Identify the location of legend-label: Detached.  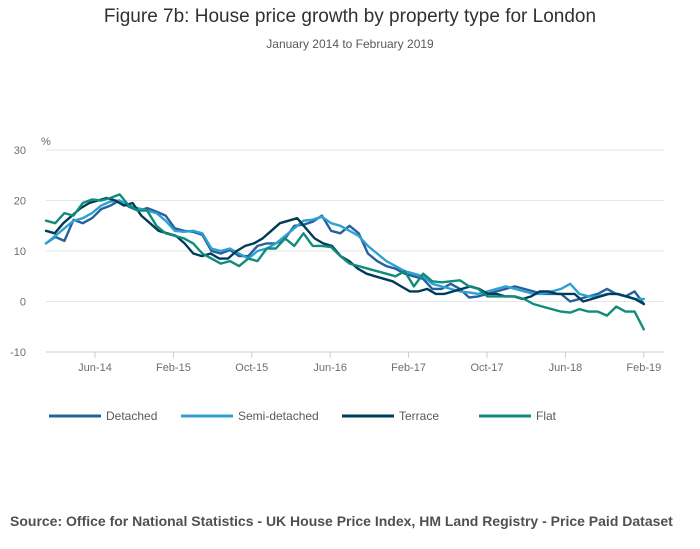
(131, 416).